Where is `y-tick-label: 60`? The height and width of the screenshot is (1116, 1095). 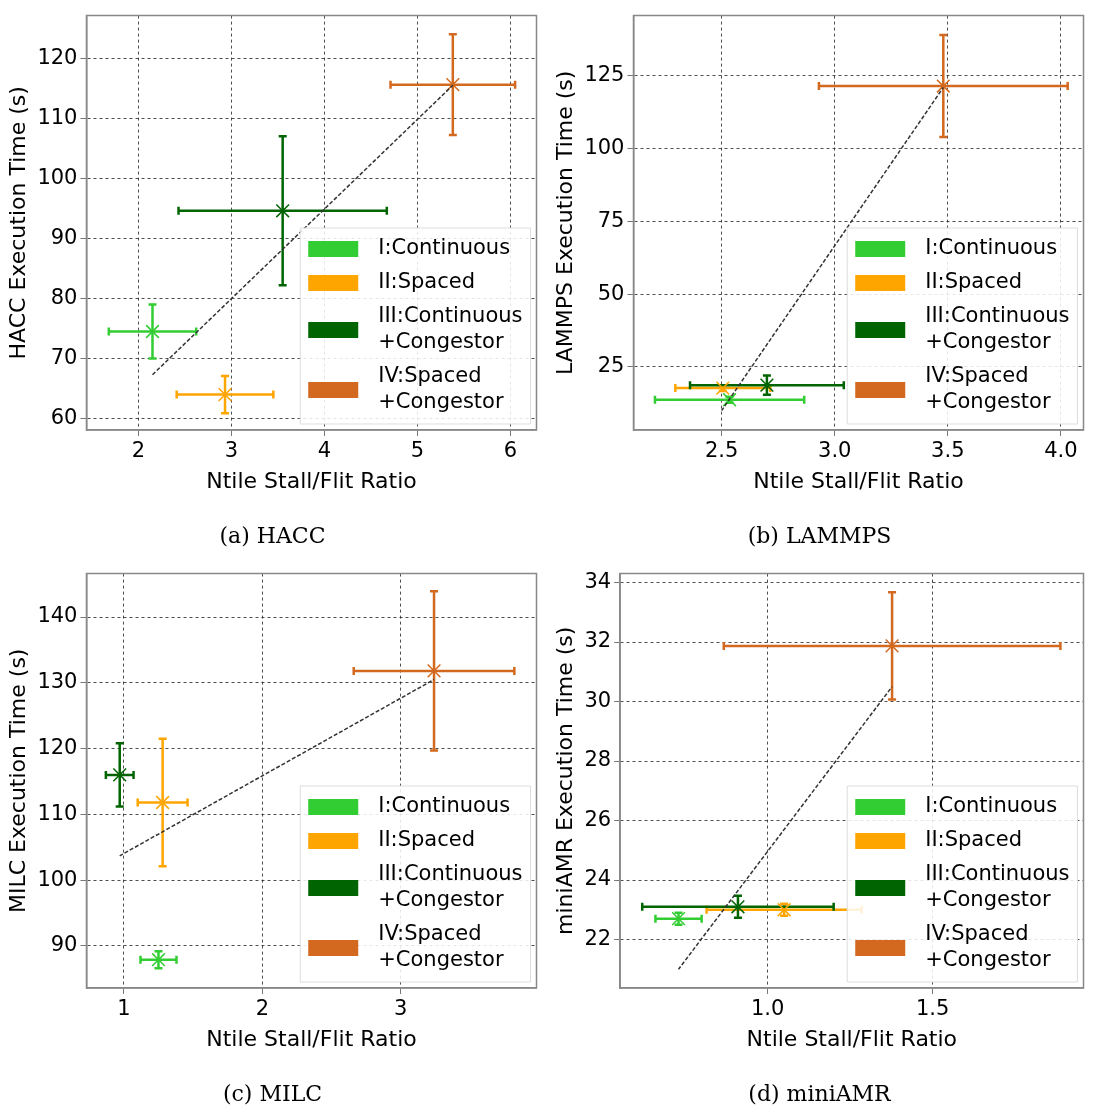 y-tick-label: 60 is located at coordinates (64, 417).